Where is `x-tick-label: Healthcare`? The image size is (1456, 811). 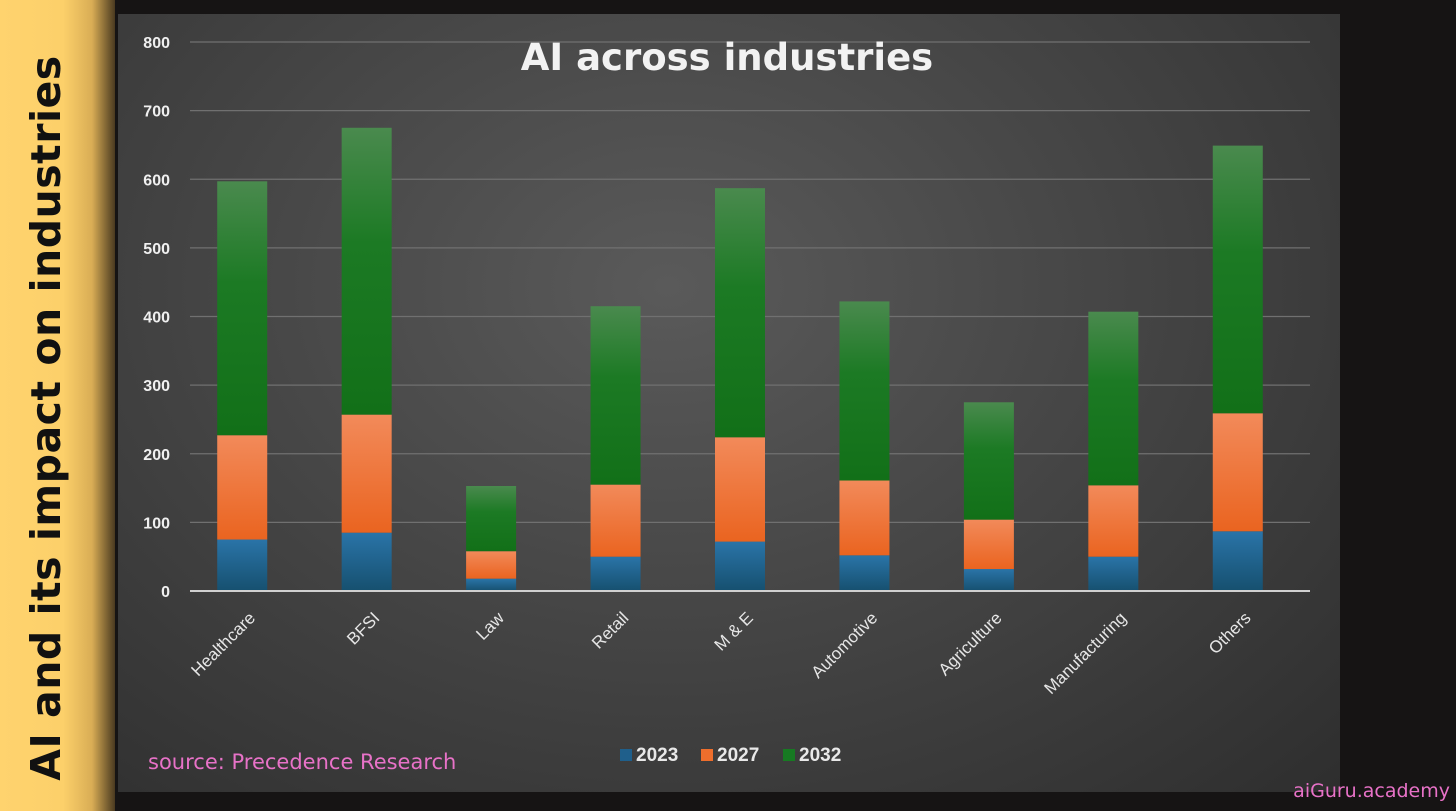
x-tick-label: Healthcare is located at coordinates (223, 644).